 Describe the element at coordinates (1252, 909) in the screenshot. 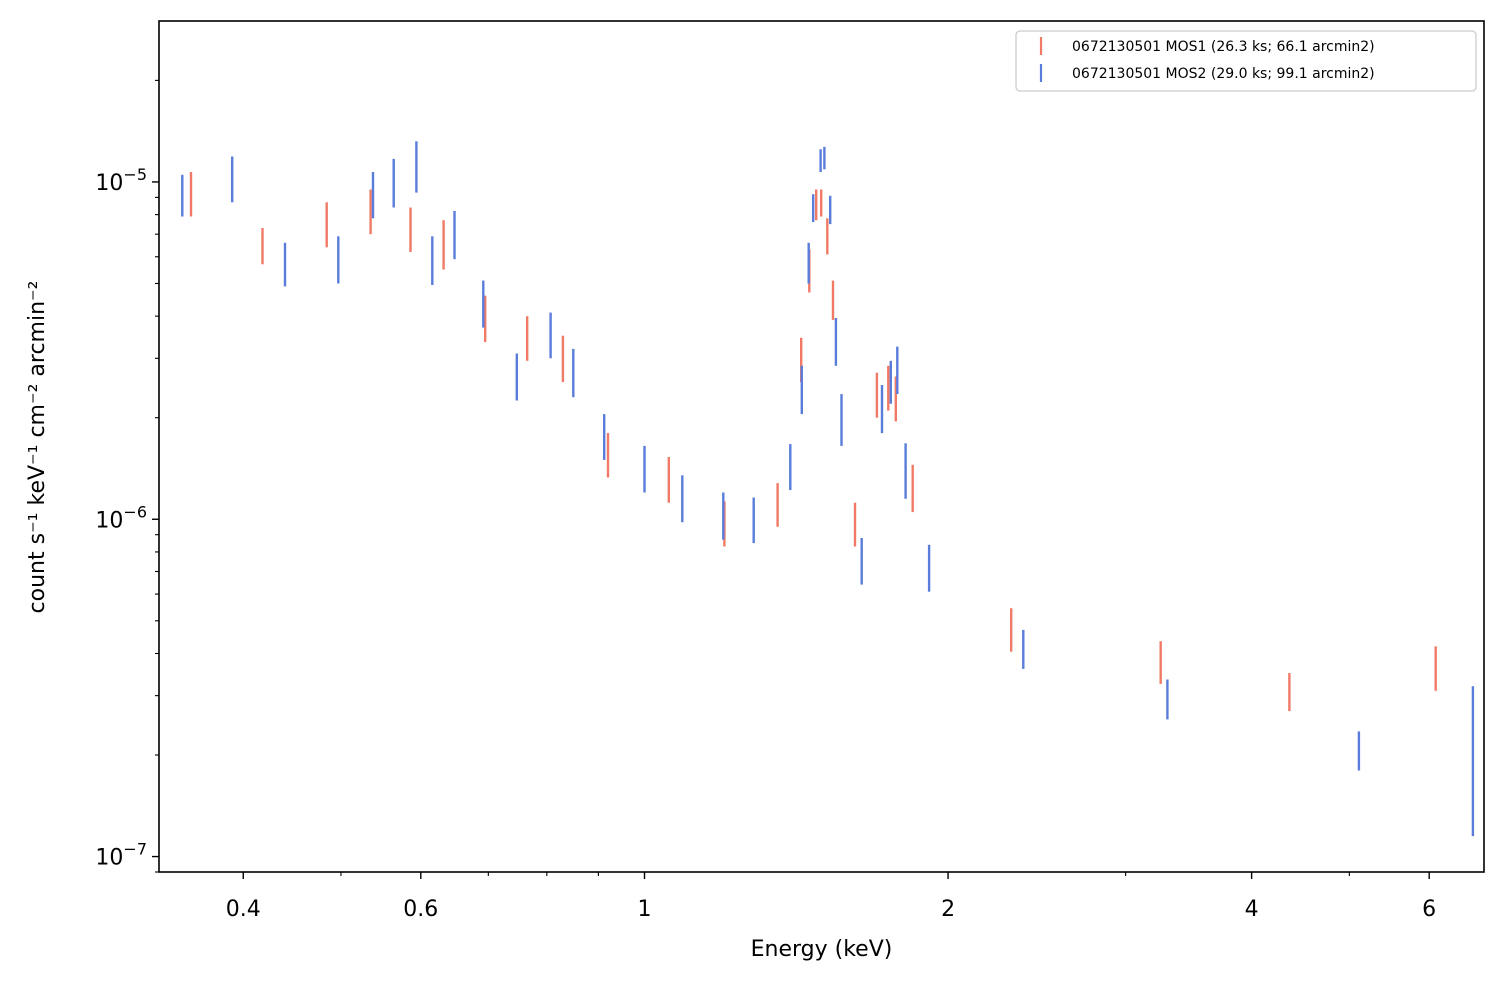

I see `x-tick-label: 4` at that location.